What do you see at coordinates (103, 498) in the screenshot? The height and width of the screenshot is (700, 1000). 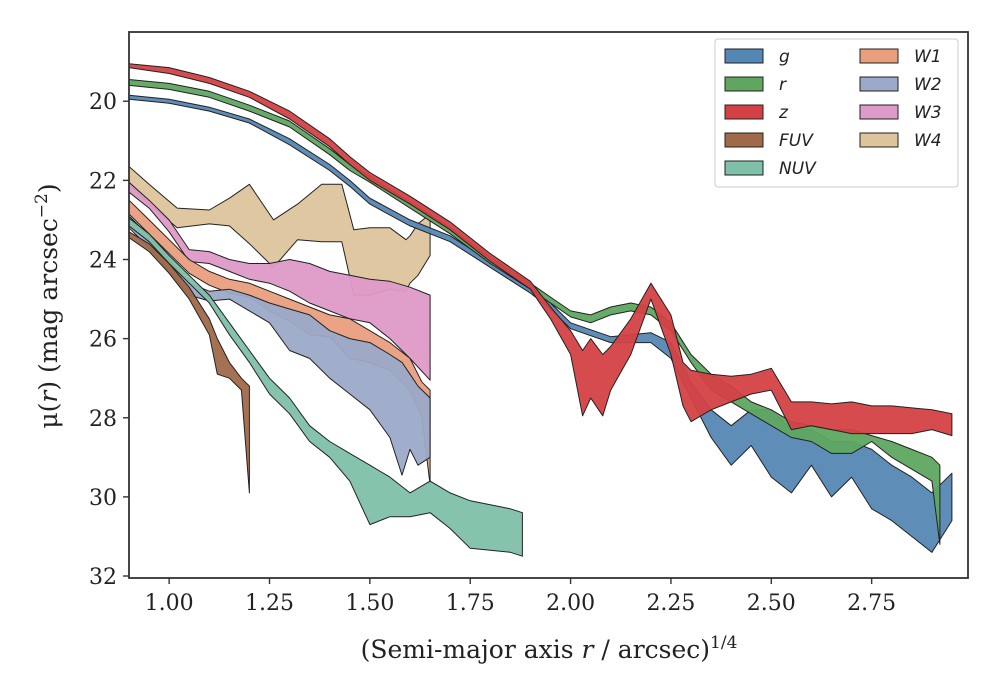 I see `y-tick-label: 30` at bounding box center [103, 498].